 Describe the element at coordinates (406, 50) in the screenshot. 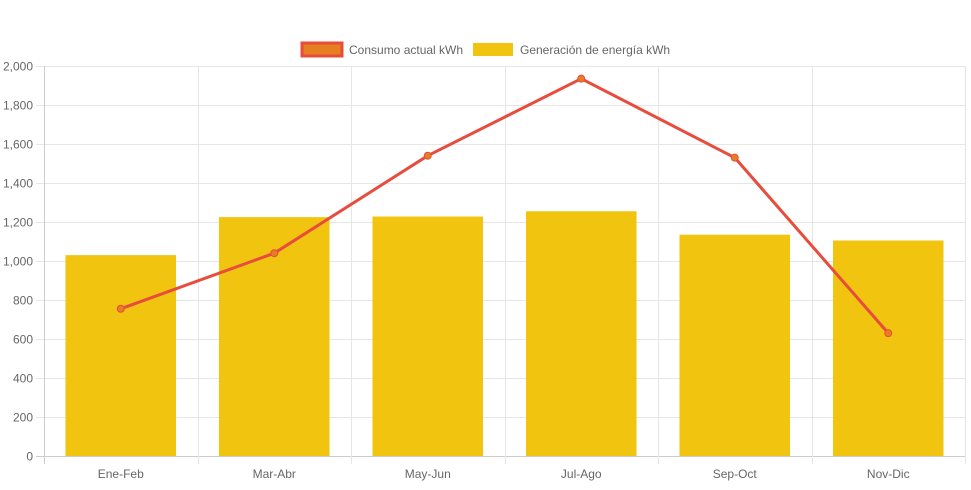

I see `legend-label-consumo: Consumo actual kWh` at that location.